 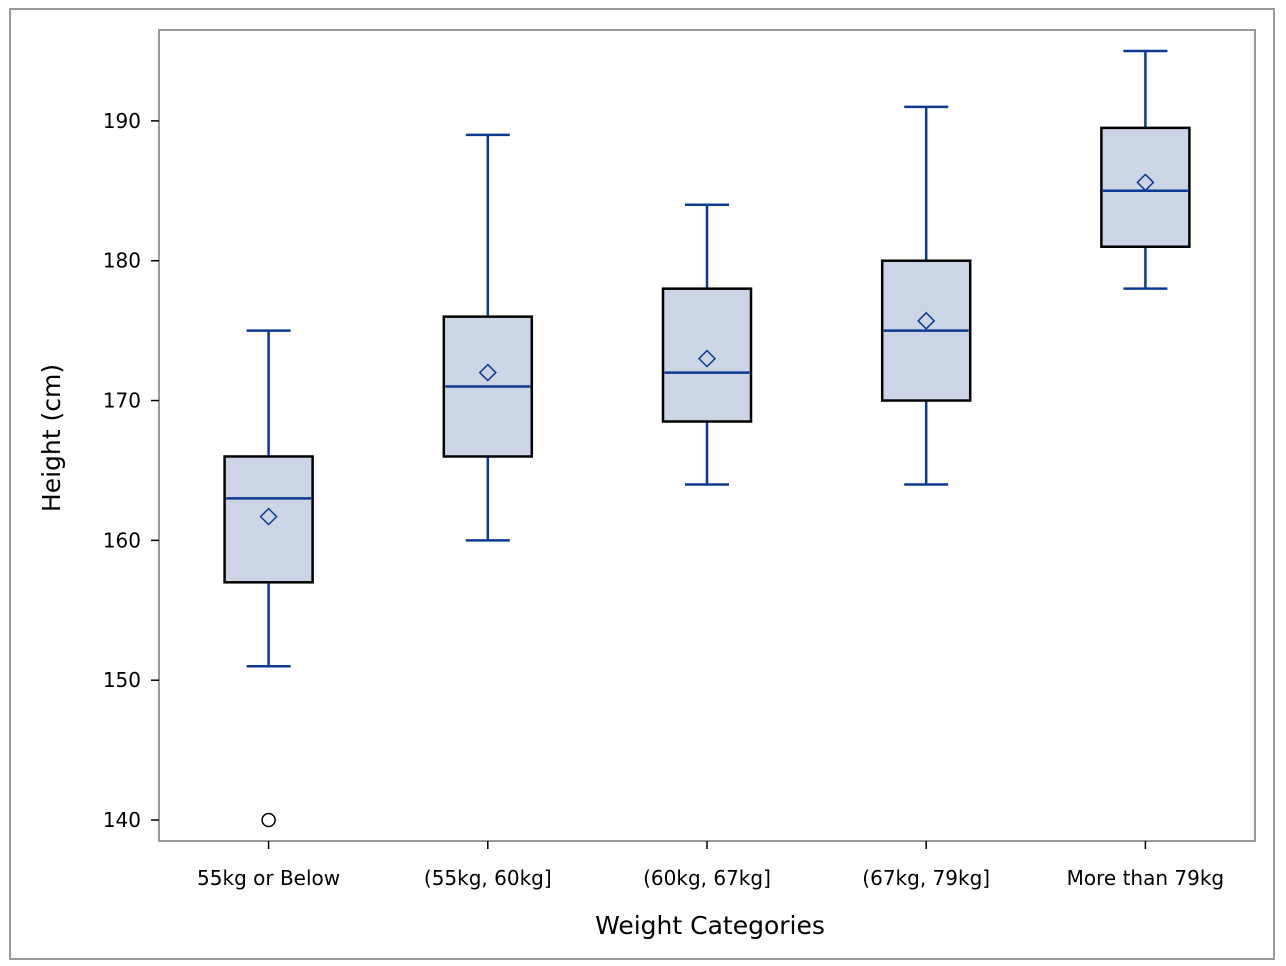 I want to click on y-tick-label: 180, so click(x=122, y=261).